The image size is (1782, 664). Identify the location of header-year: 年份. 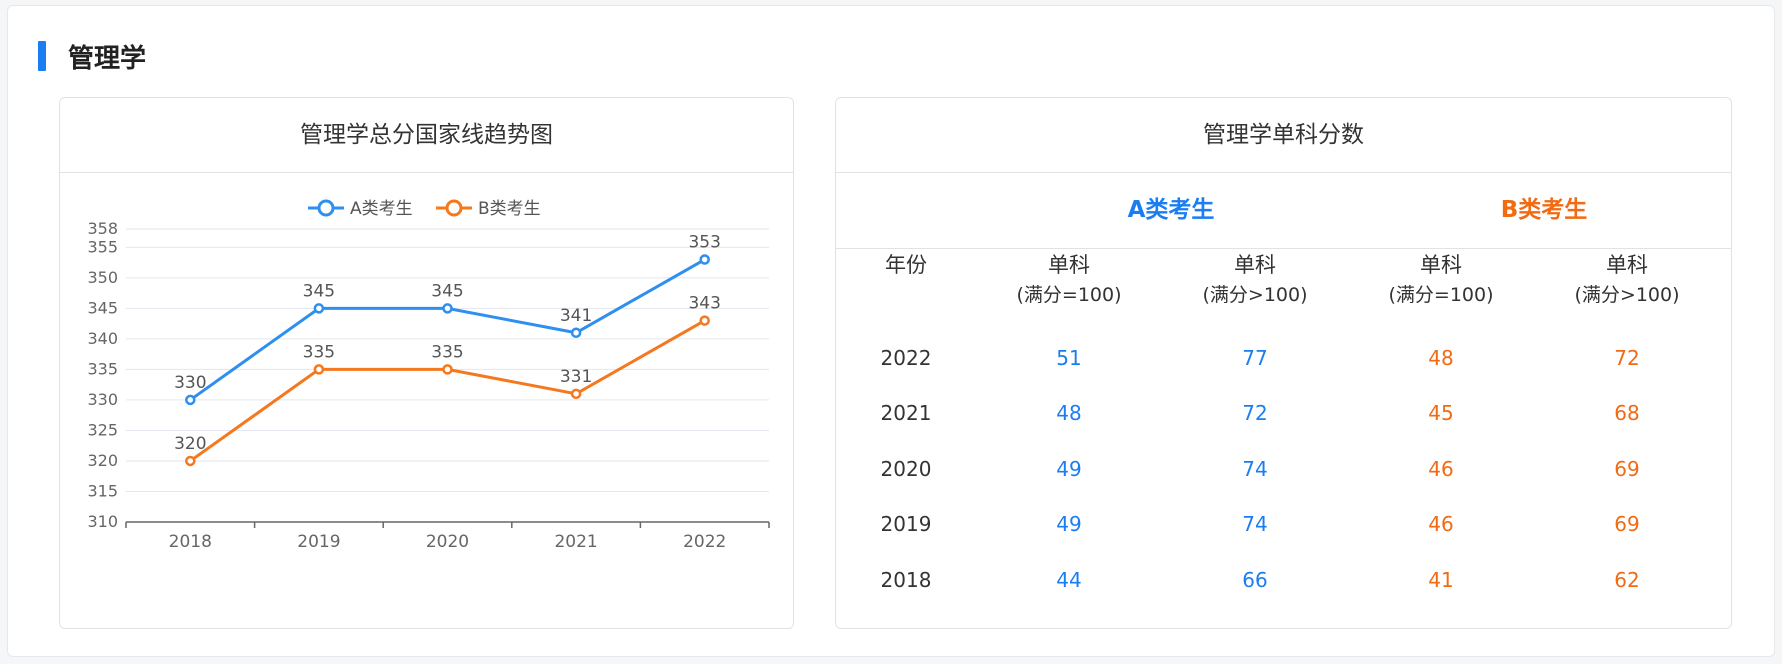
(906, 265).